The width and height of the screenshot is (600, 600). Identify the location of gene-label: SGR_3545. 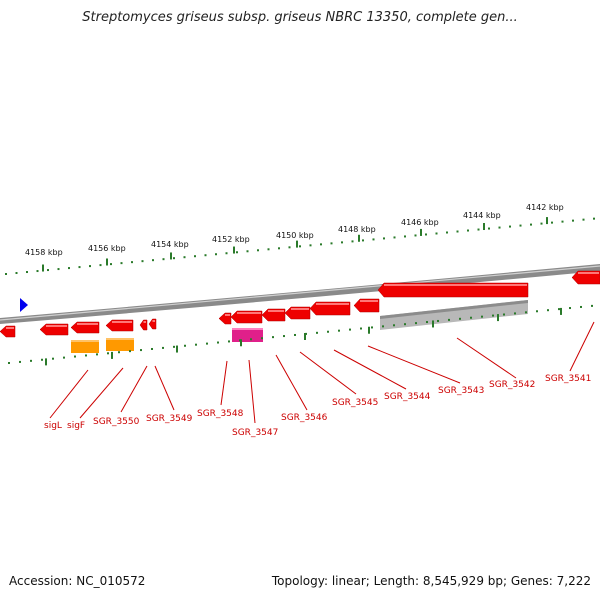
(355, 403).